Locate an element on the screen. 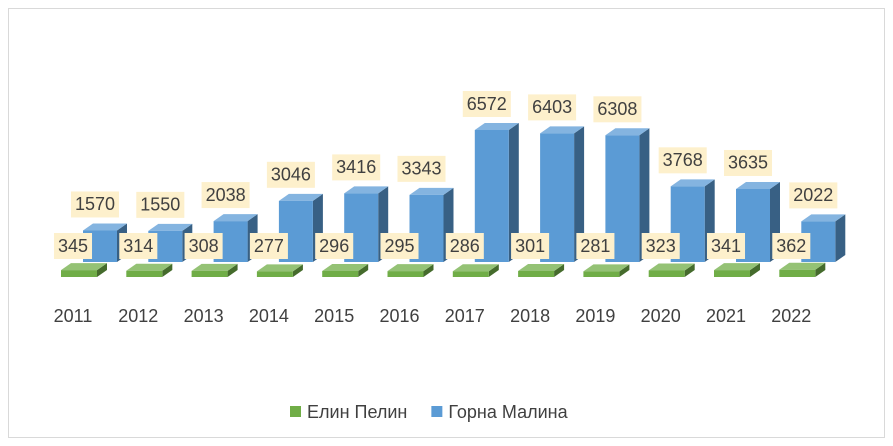  data-label: 2038 is located at coordinates (226, 195).